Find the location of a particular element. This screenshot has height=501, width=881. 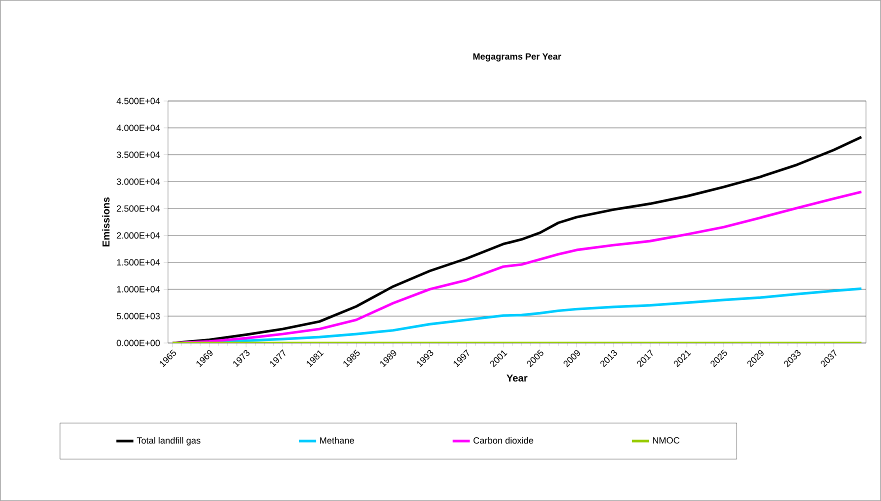

y-tick-label: 1.500E+04 is located at coordinates (138, 262).